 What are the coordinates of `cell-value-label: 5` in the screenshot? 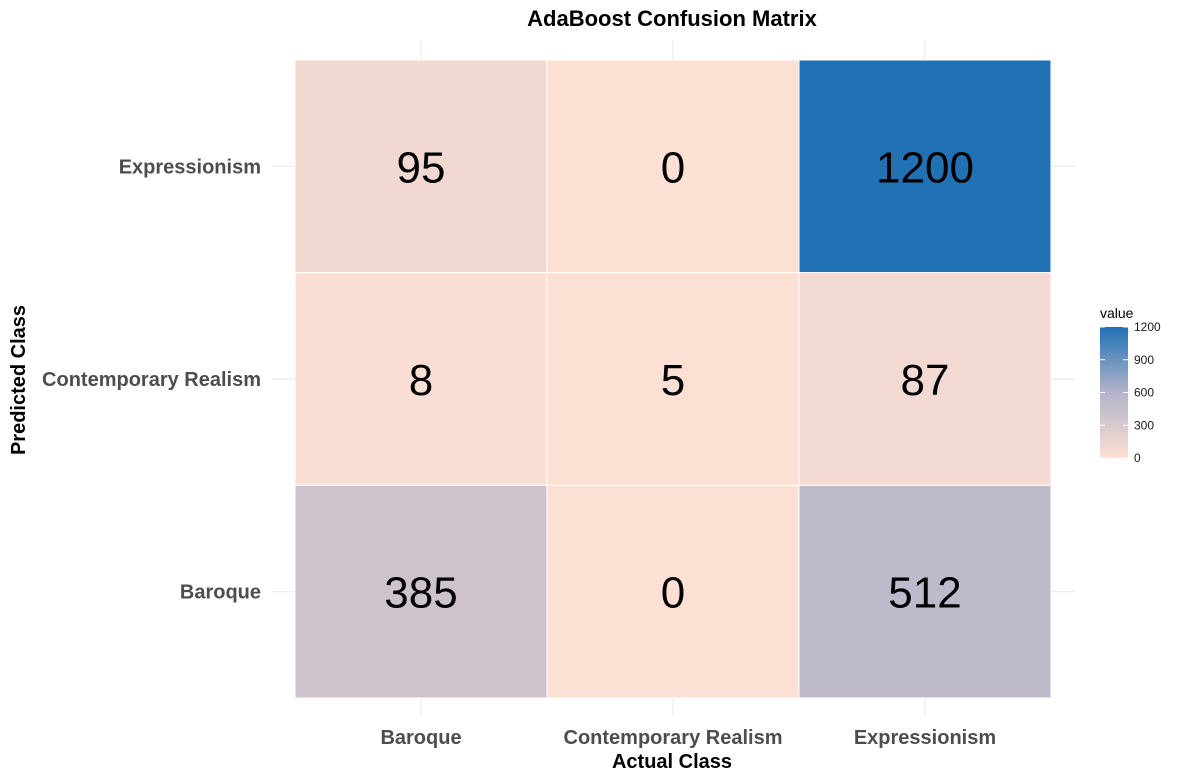 It's located at (673, 380).